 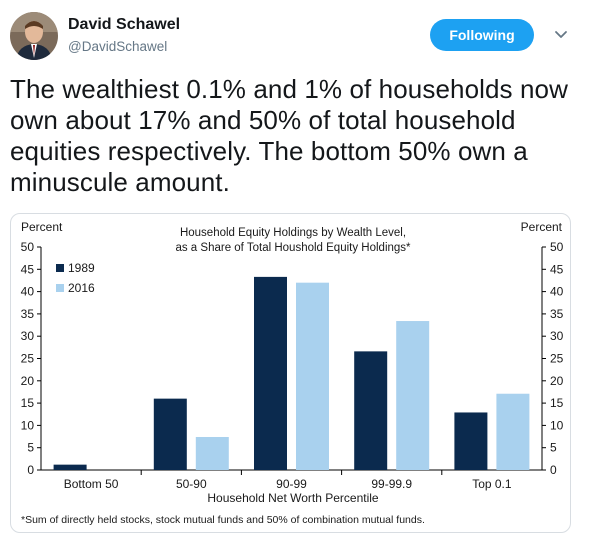 I want to click on chevron-down-icon, so click(x=561, y=34).